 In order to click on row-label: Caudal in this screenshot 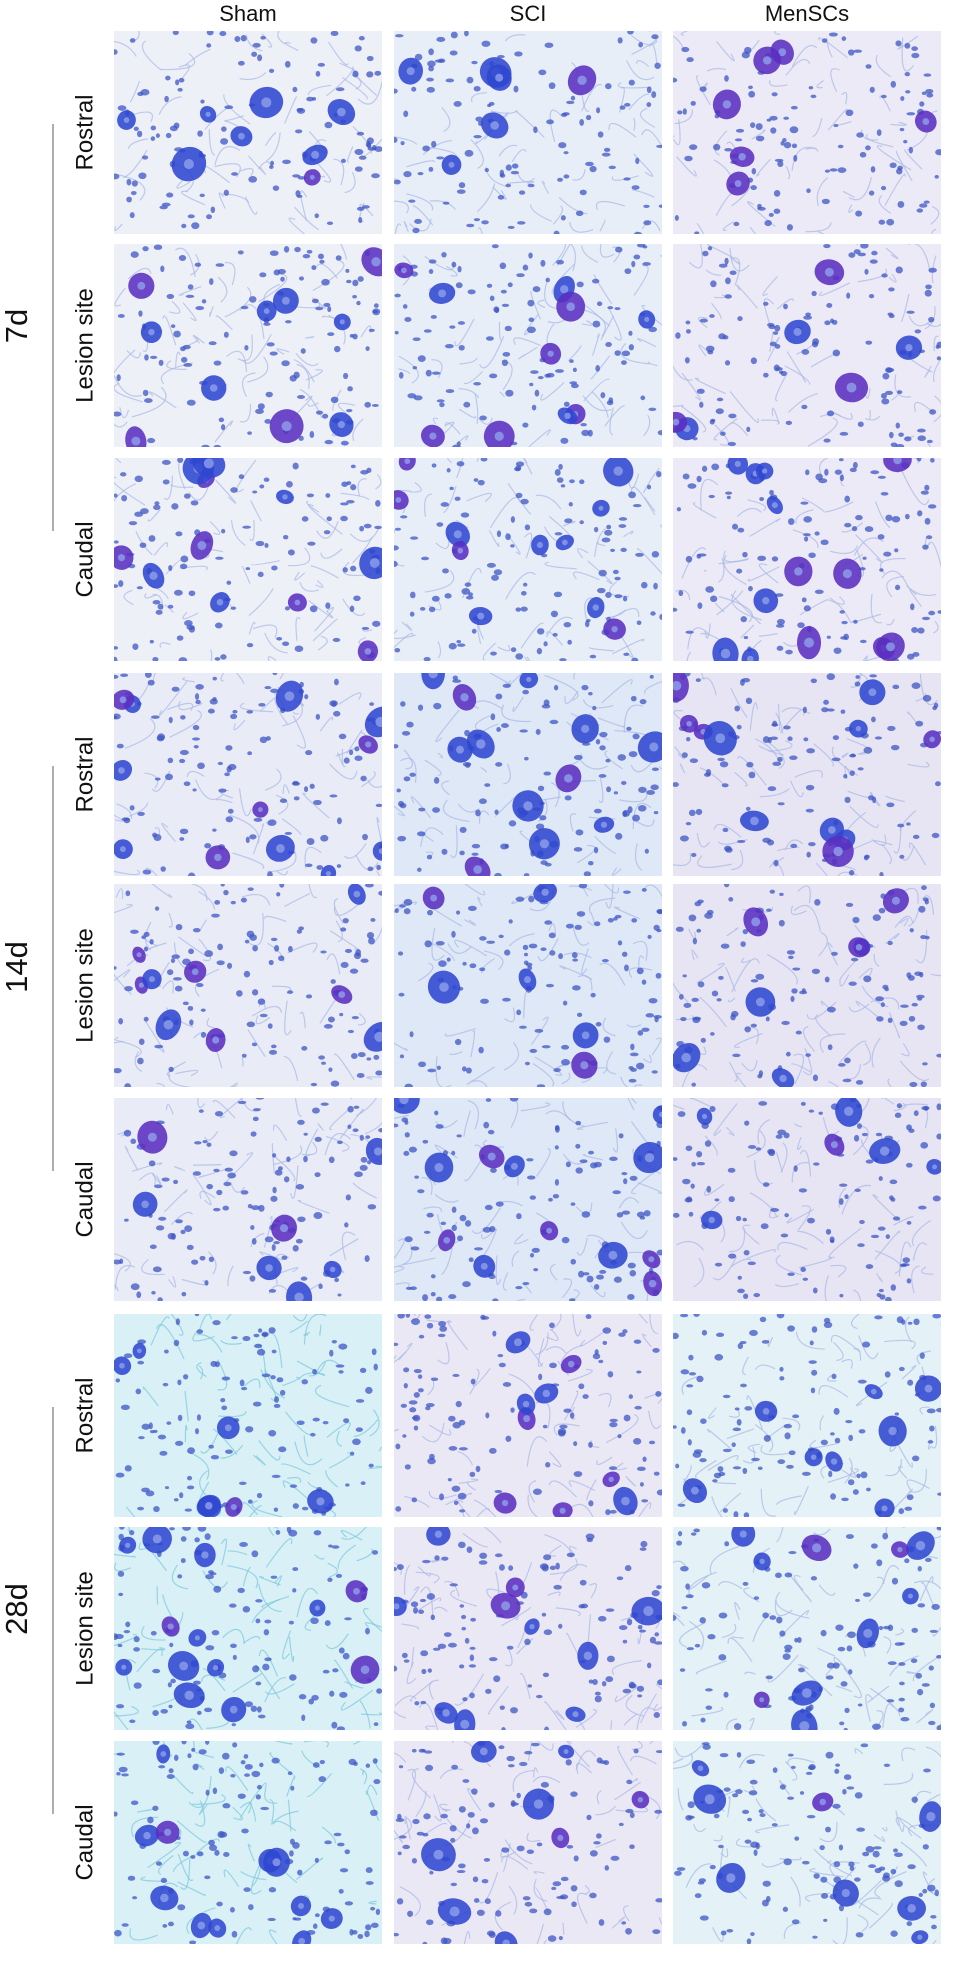, I will do `click(84, 559)`.